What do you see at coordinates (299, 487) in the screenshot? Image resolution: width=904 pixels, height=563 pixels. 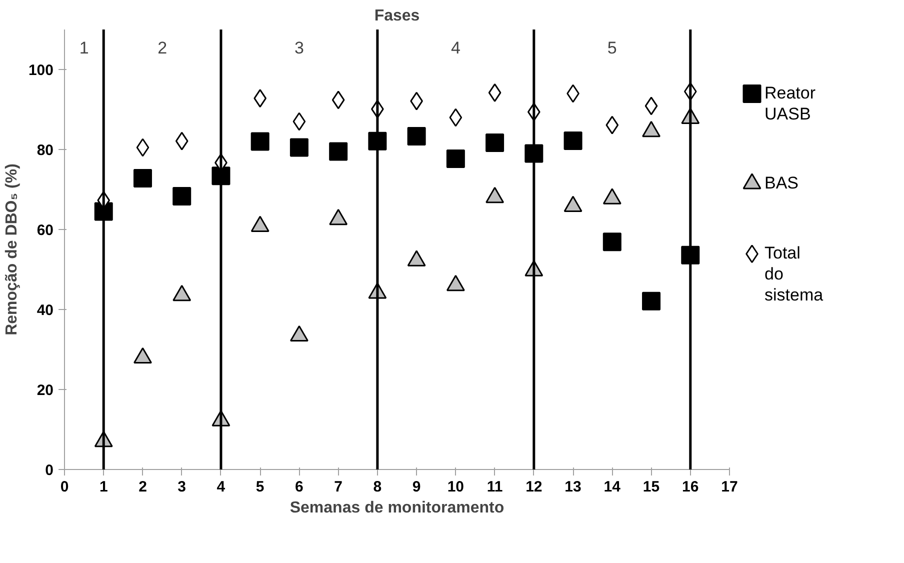 I see `x-tick-label: 6` at bounding box center [299, 487].